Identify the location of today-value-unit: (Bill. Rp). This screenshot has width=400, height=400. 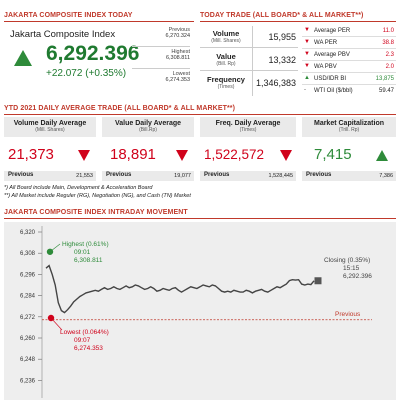
(226, 64).